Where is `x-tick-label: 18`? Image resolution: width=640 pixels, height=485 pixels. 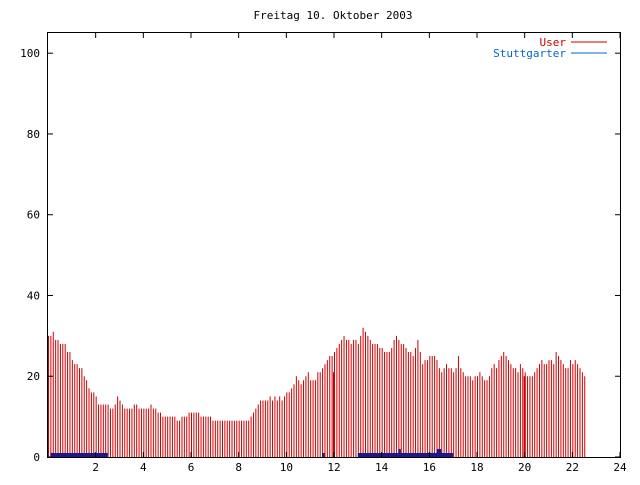
x-tick-label: 18 is located at coordinates (476, 467).